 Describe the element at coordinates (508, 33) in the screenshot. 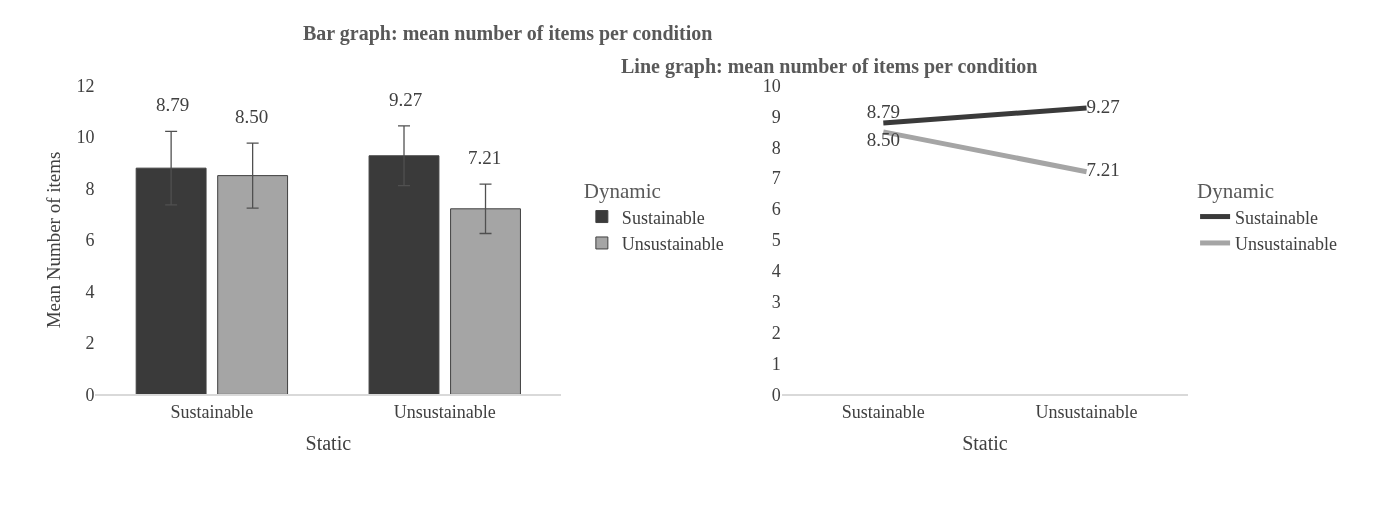

I see `chart-title: Bar graph: mean number of items per condition` at that location.